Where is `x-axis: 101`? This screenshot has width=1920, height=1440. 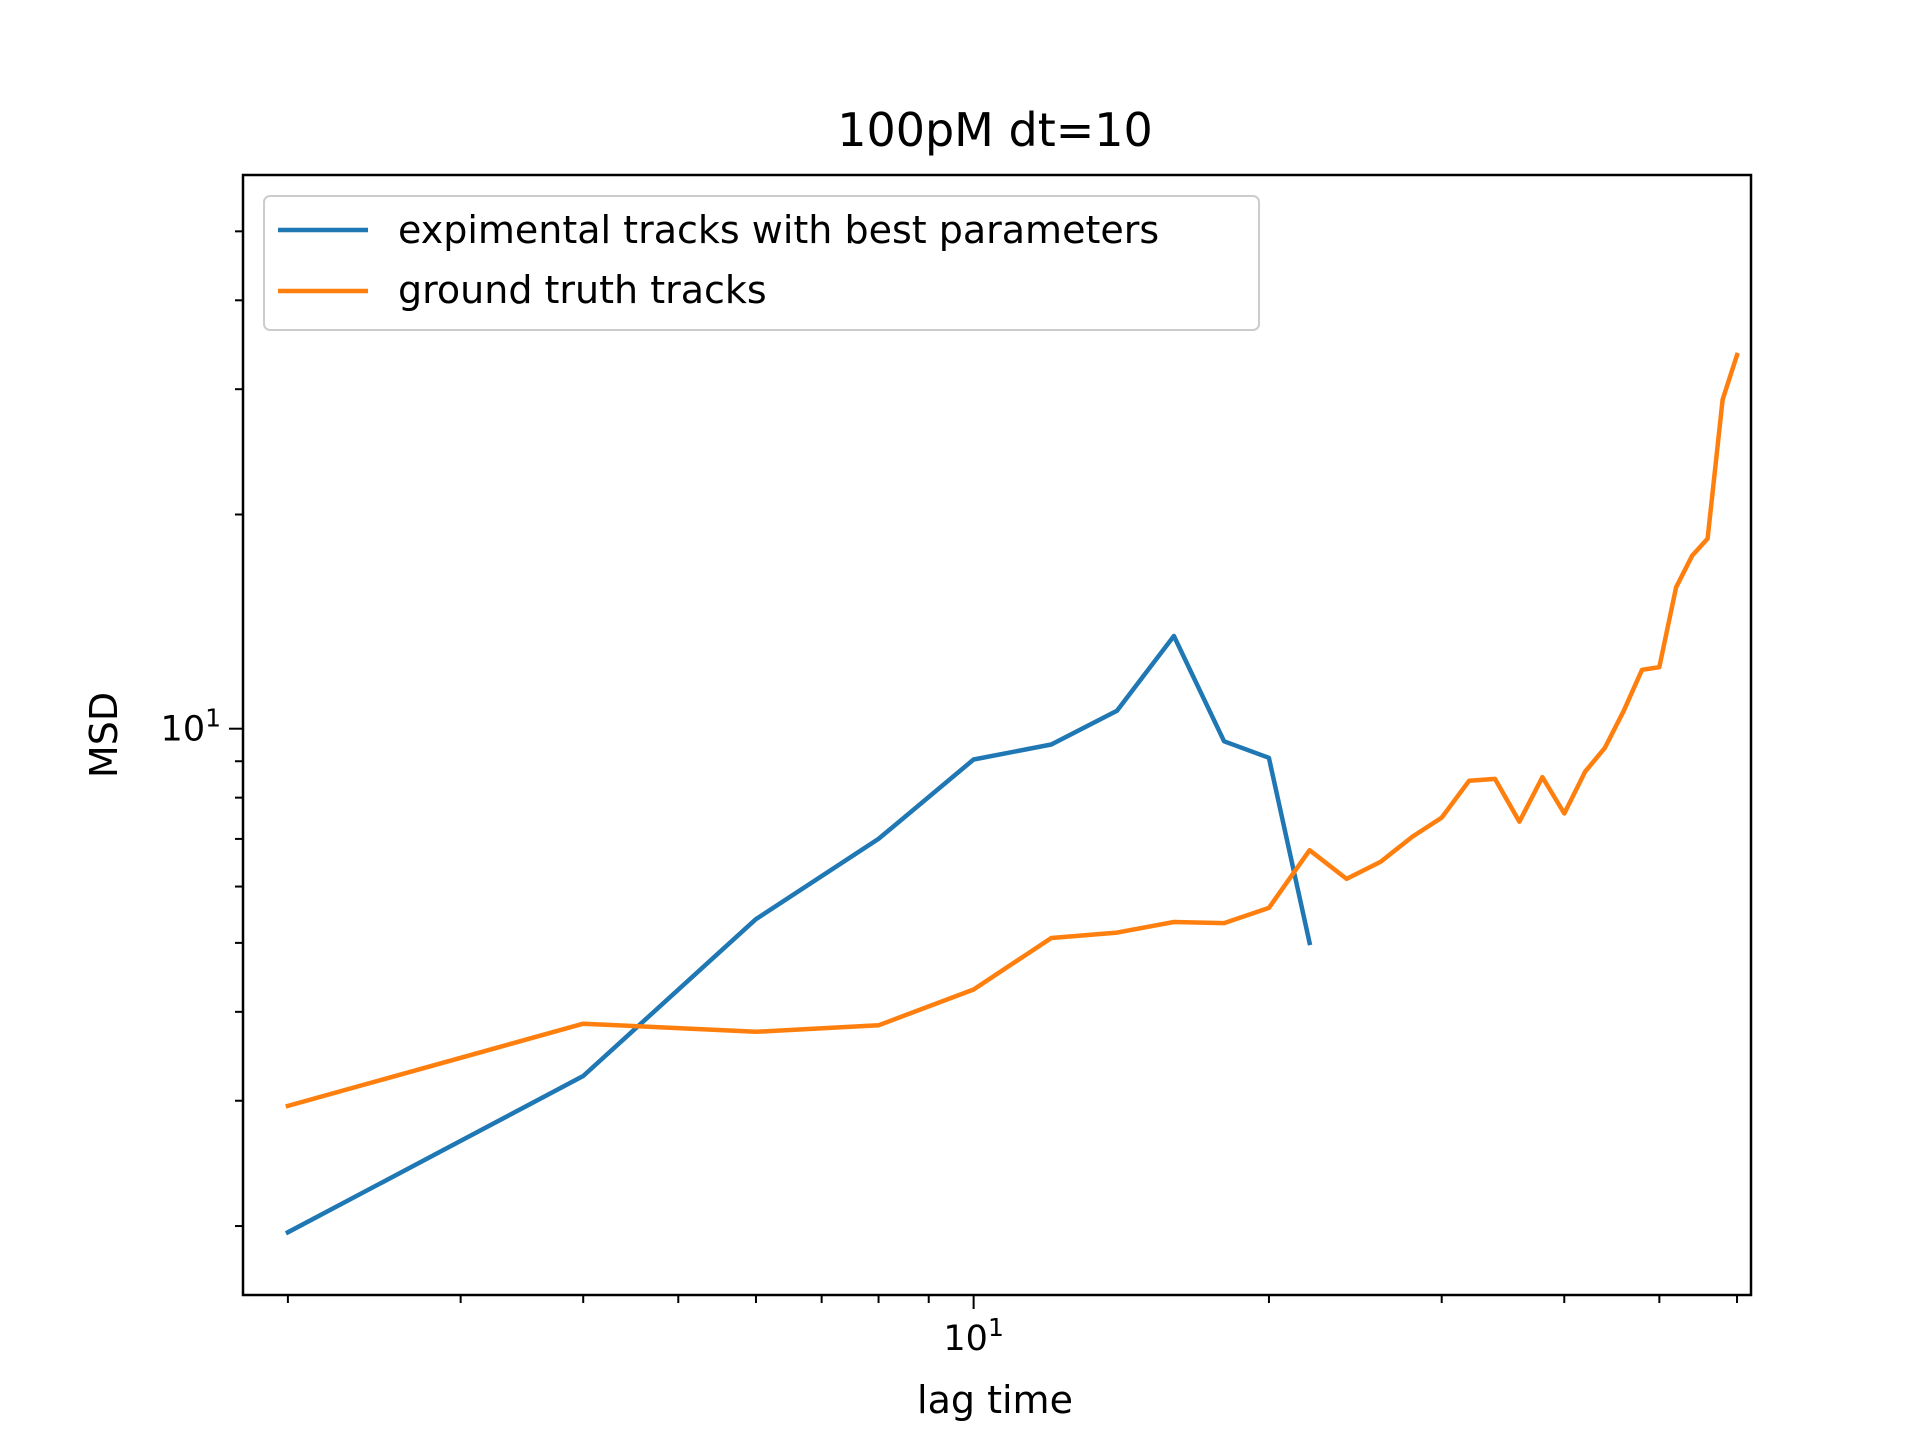 x-axis: 101 is located at coordinates (1012, 1327).